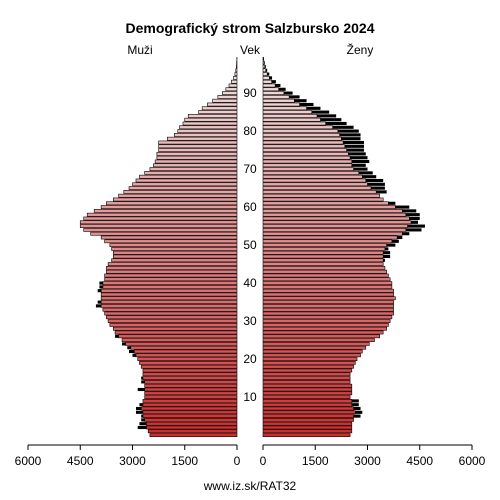 This screenshot has width=500, height=500. Describe the element at coordinates (250, 283) in the screenshot. I see `age-tick-label: 40` at that location.